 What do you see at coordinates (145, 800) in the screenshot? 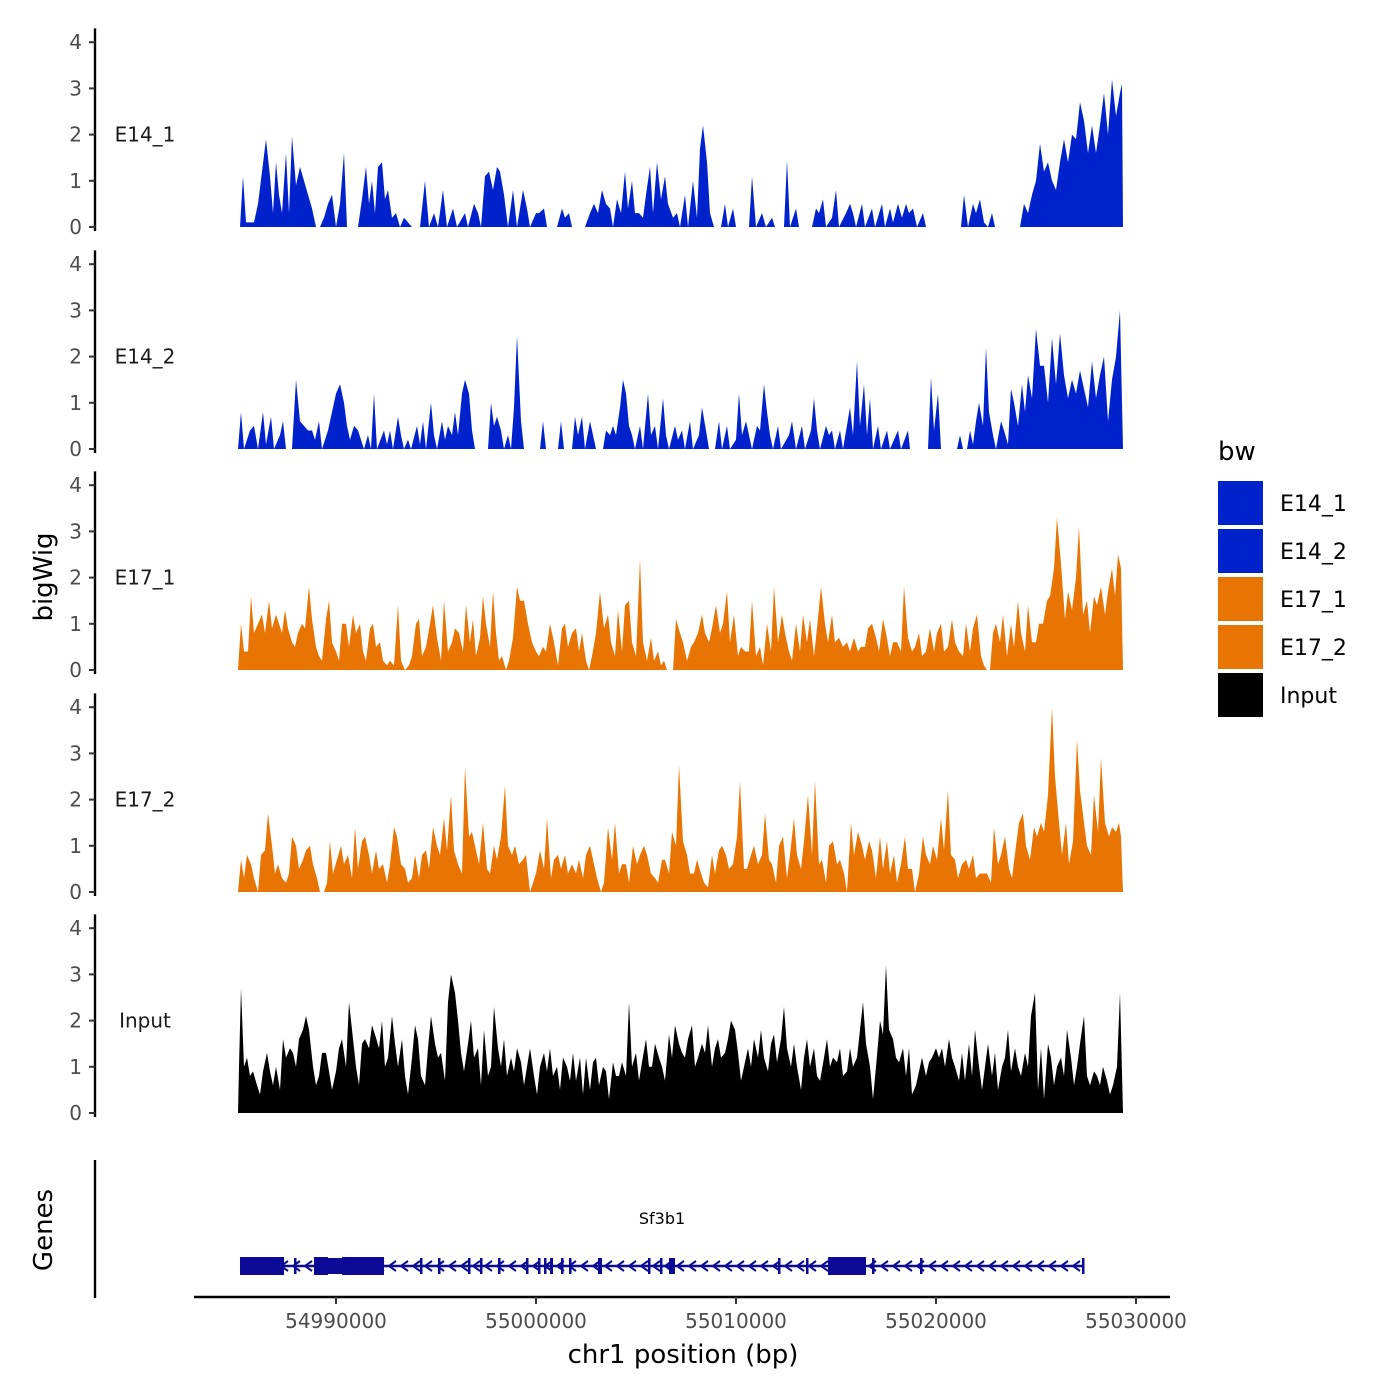
I see `track-label: E17_2` at bounding box center [145, 800].